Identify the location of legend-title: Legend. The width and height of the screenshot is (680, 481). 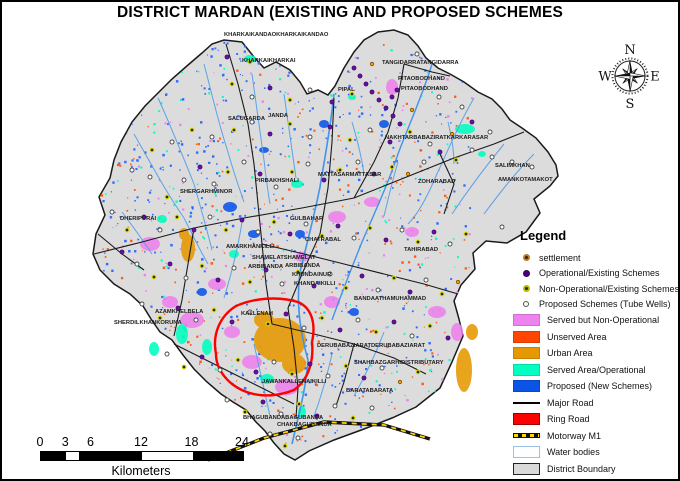
(543, 235).